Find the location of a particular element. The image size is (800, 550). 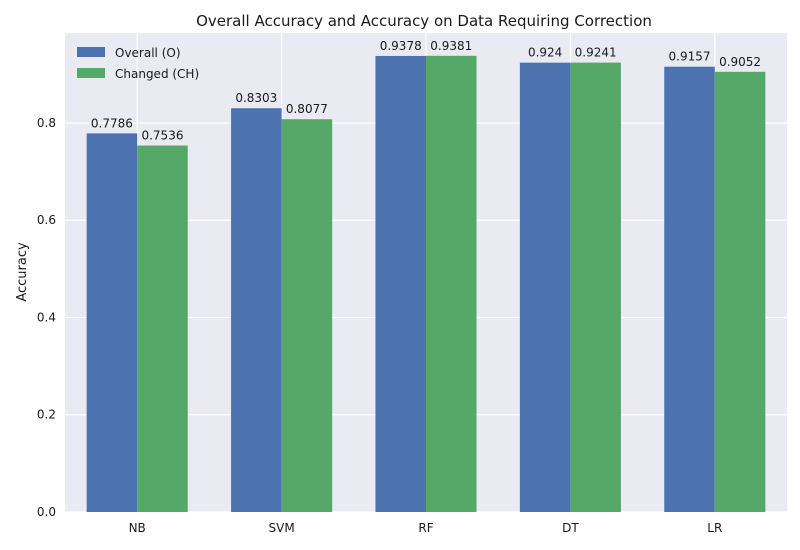

x-tick-label: RF is located at coordinates (425, 528).